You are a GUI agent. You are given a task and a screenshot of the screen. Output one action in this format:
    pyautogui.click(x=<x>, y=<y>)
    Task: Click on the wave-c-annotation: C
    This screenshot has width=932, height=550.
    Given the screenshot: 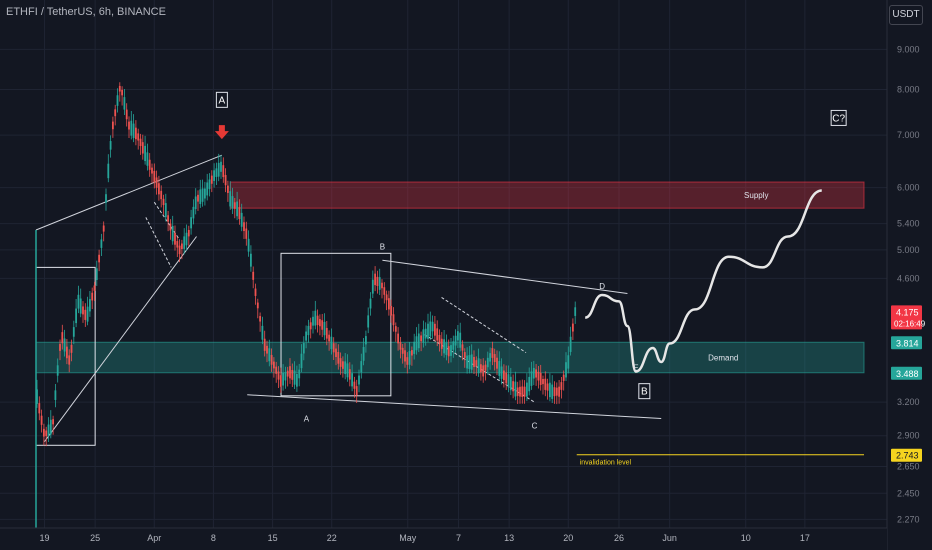 What is the action you would take?
    pyautogui.click(x=535, y=425)
    